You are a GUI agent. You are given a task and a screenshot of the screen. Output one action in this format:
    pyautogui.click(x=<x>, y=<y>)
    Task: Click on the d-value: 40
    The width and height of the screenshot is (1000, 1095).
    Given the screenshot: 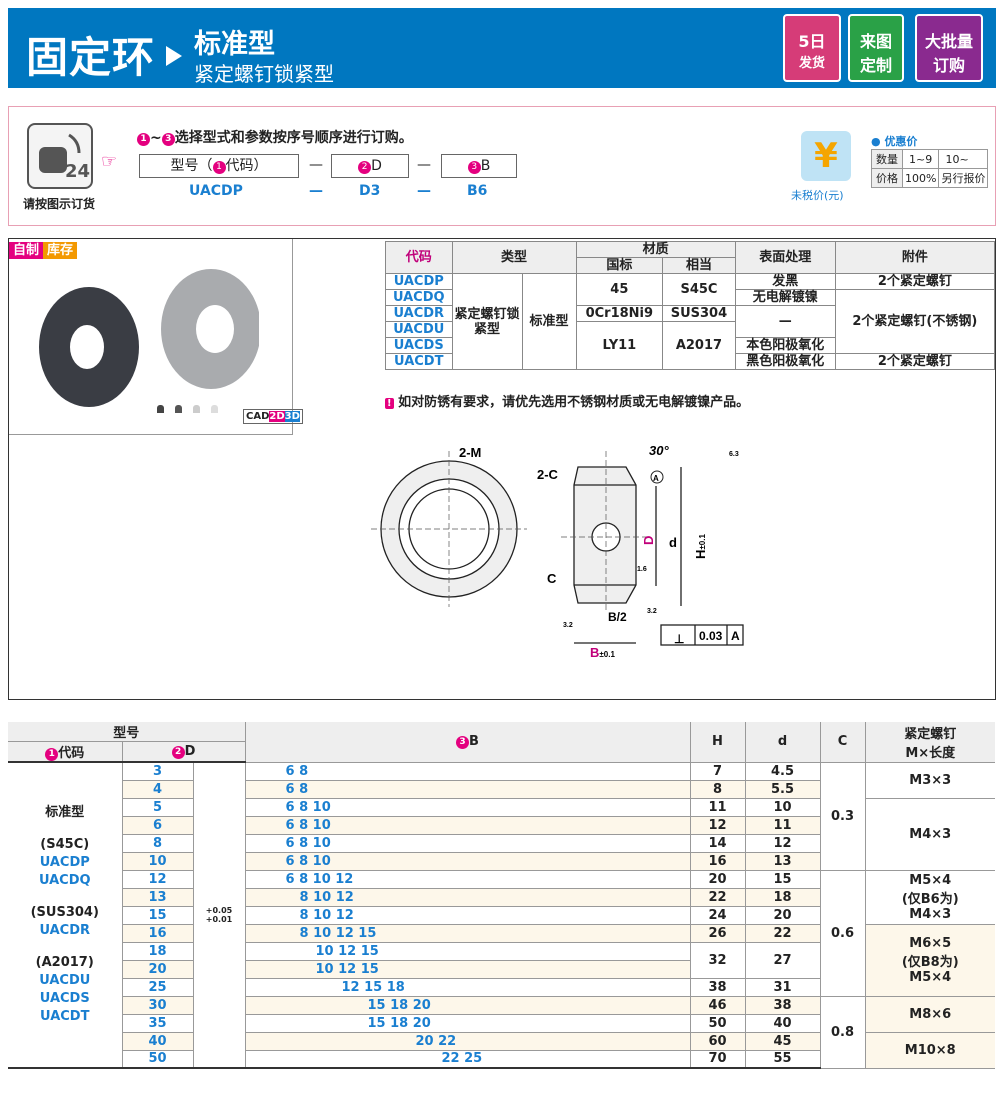 What is the action you would take?
    pyautogui.click(x=782, y=1023)
    